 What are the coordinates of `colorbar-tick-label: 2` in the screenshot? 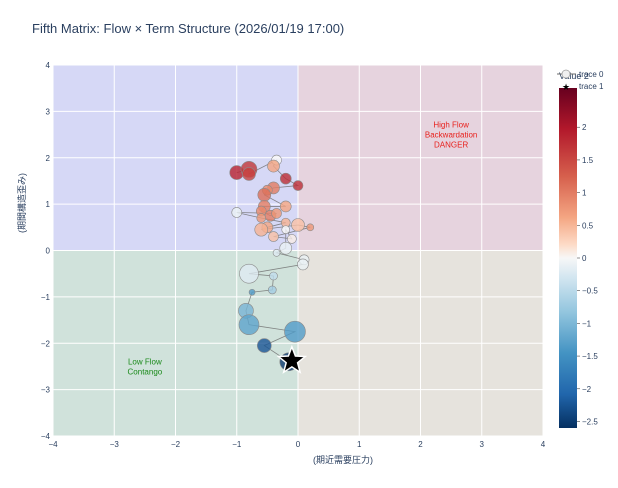 It's located at (584, 127).